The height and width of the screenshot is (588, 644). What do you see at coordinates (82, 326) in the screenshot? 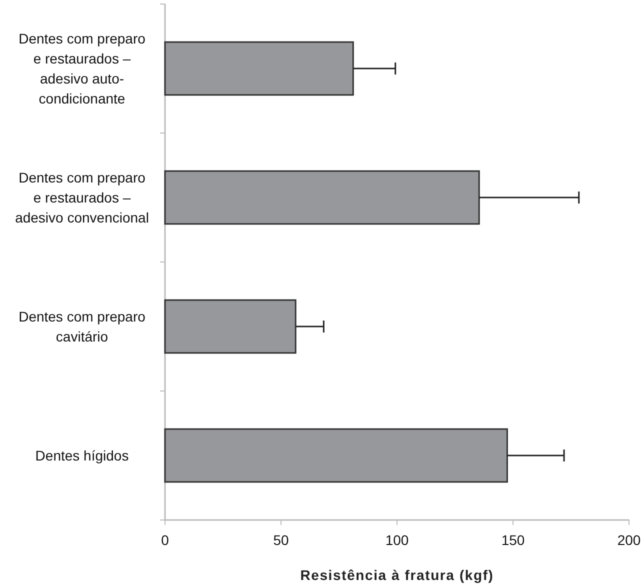
I see `y-tick-label: Dentes com preparo cavitário` at bounding box center [82, 326].